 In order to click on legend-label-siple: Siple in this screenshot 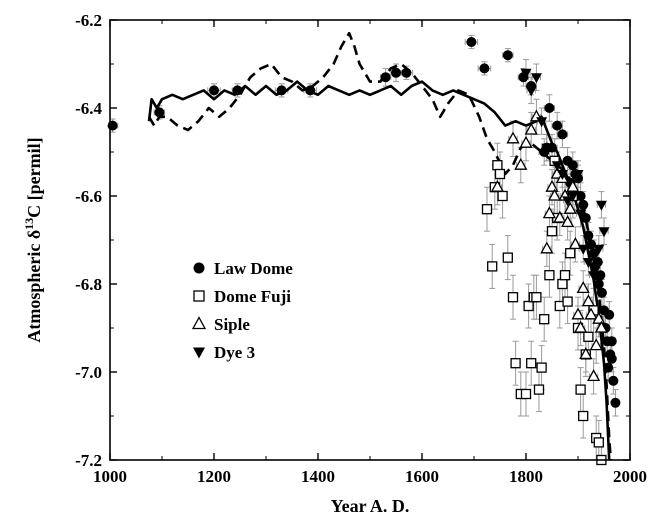, I will do `click(232, 324)`.